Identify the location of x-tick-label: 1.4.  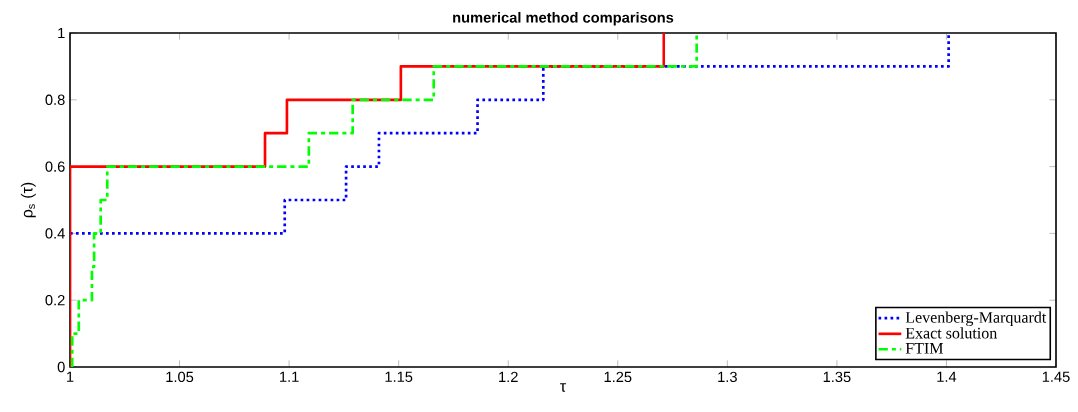
(947, 376).